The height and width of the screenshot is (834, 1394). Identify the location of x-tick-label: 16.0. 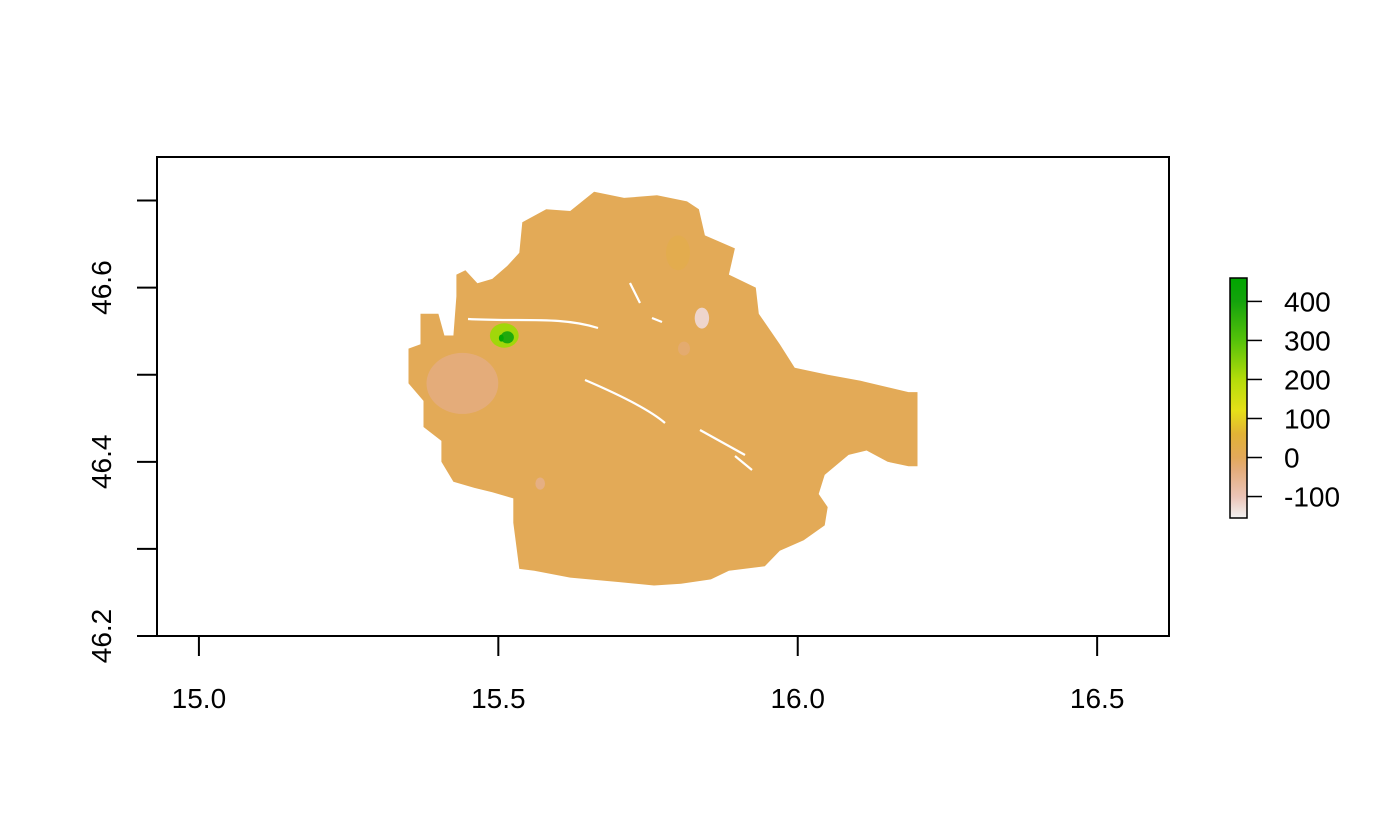
(797, 698).